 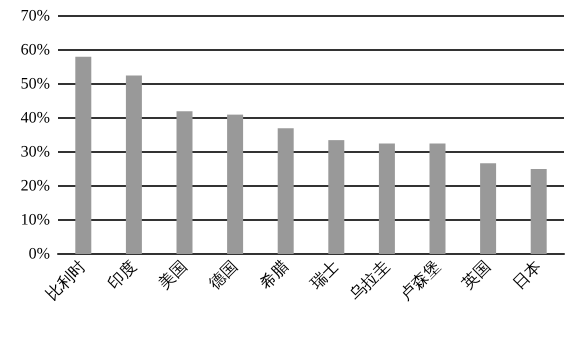 I want to click on y-tick-label: 10%, so click(x=35, y=220).